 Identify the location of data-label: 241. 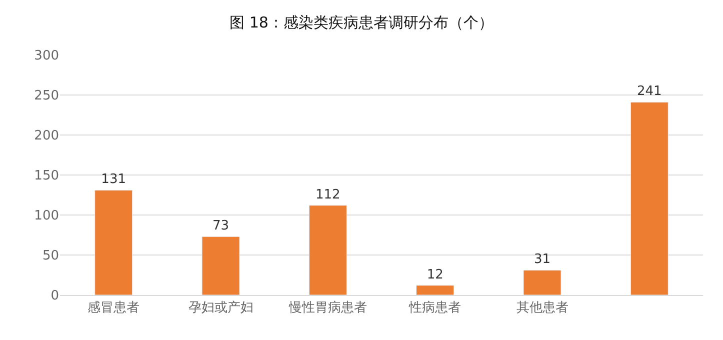
(649, 92).